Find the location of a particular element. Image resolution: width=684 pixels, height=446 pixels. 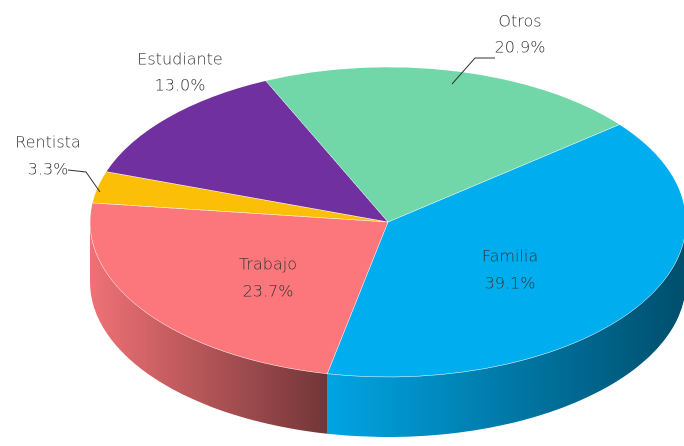

value-label: 39.1% is located at coordinates (510, 283).